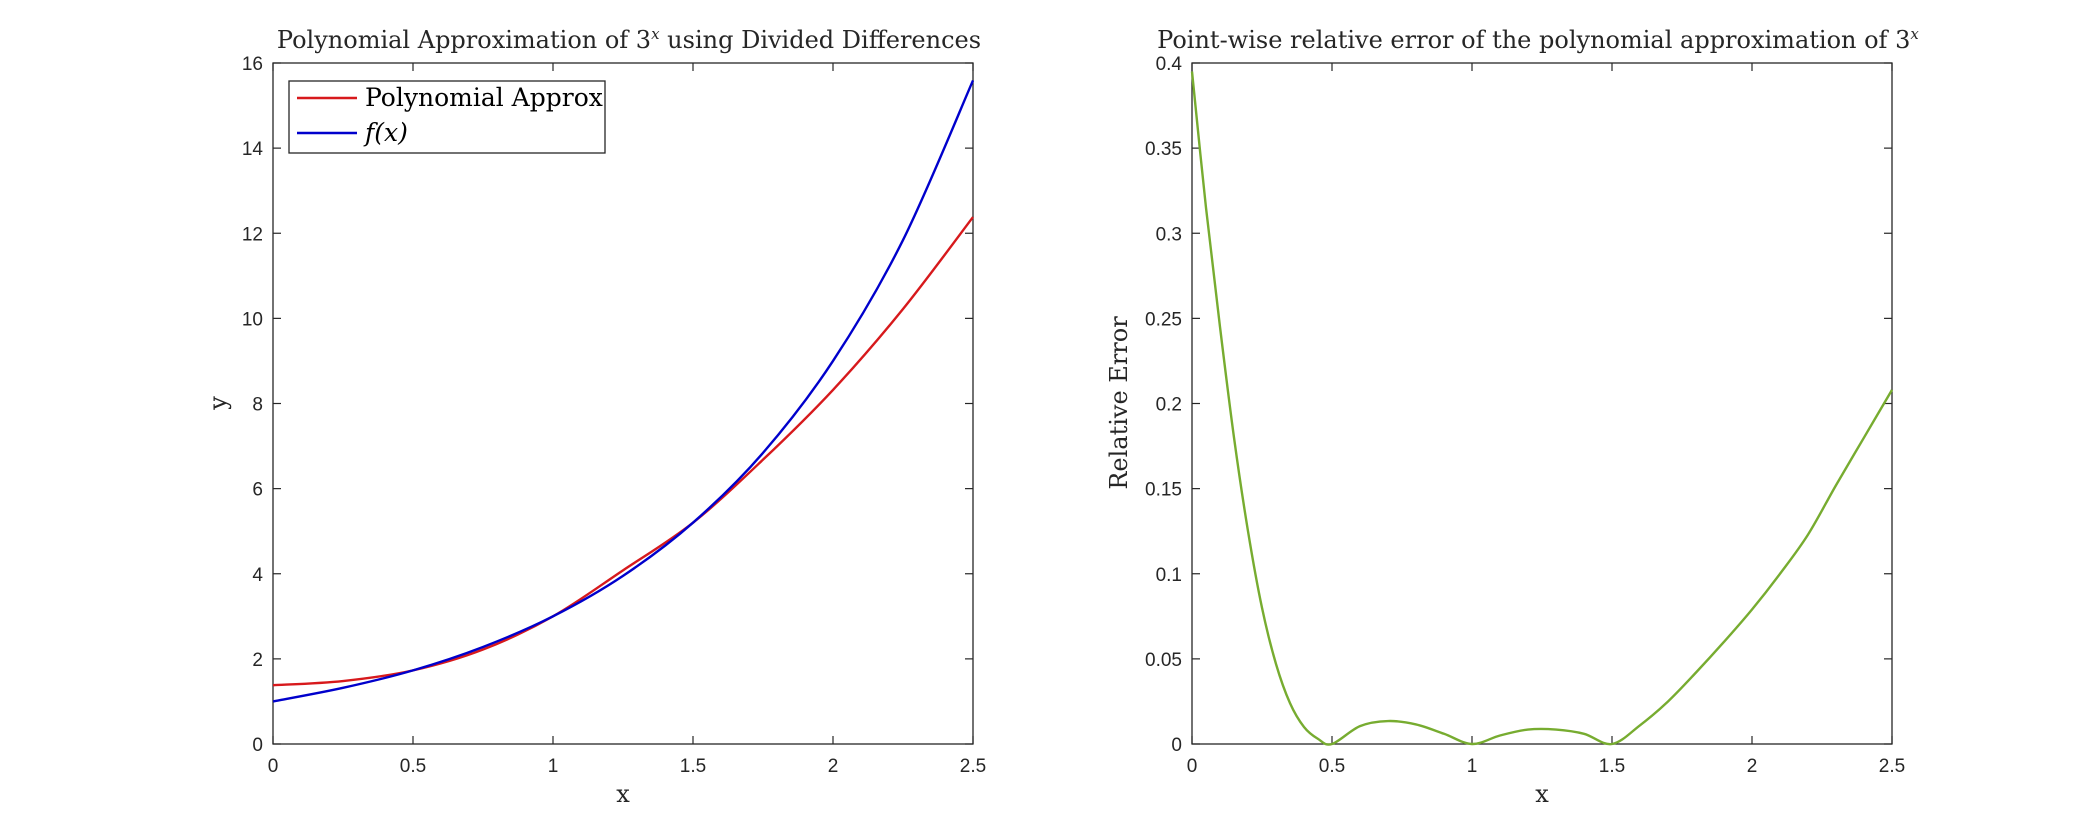 The width and height of the screenshot is (2083, 833). I want to click on y-axis-label: y, so click(218, 403).